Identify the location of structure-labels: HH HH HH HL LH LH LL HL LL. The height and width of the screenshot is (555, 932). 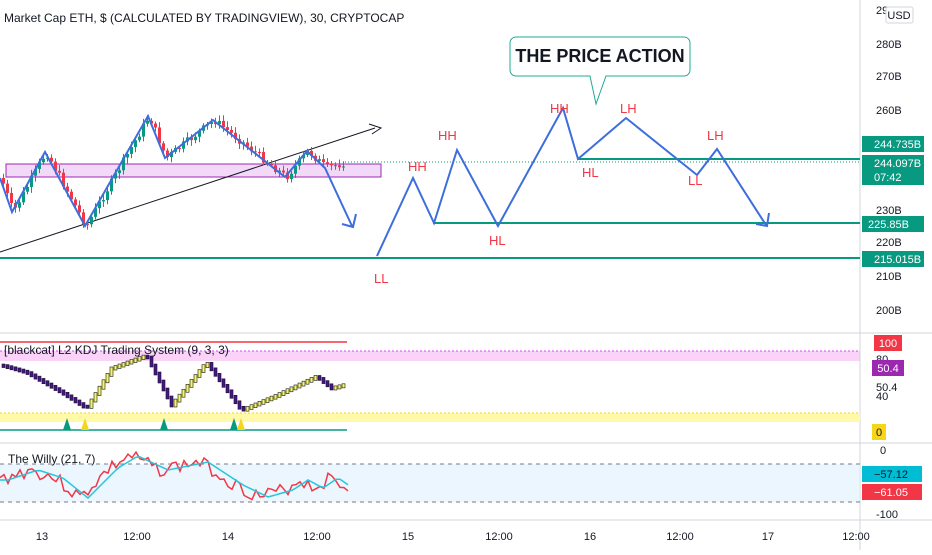
(549, 193).